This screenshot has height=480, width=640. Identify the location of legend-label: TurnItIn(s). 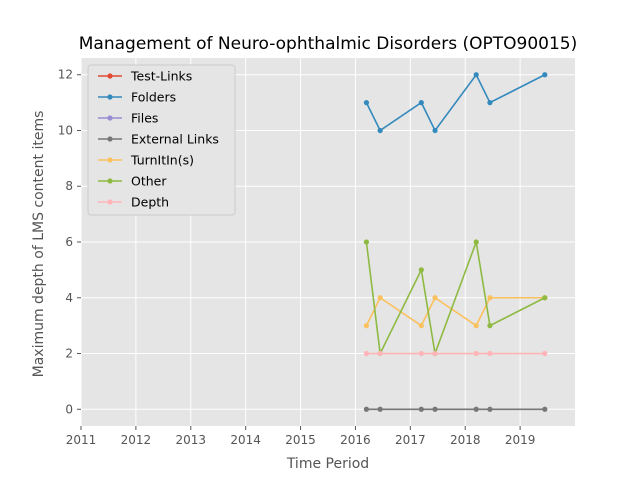
(162, 160).